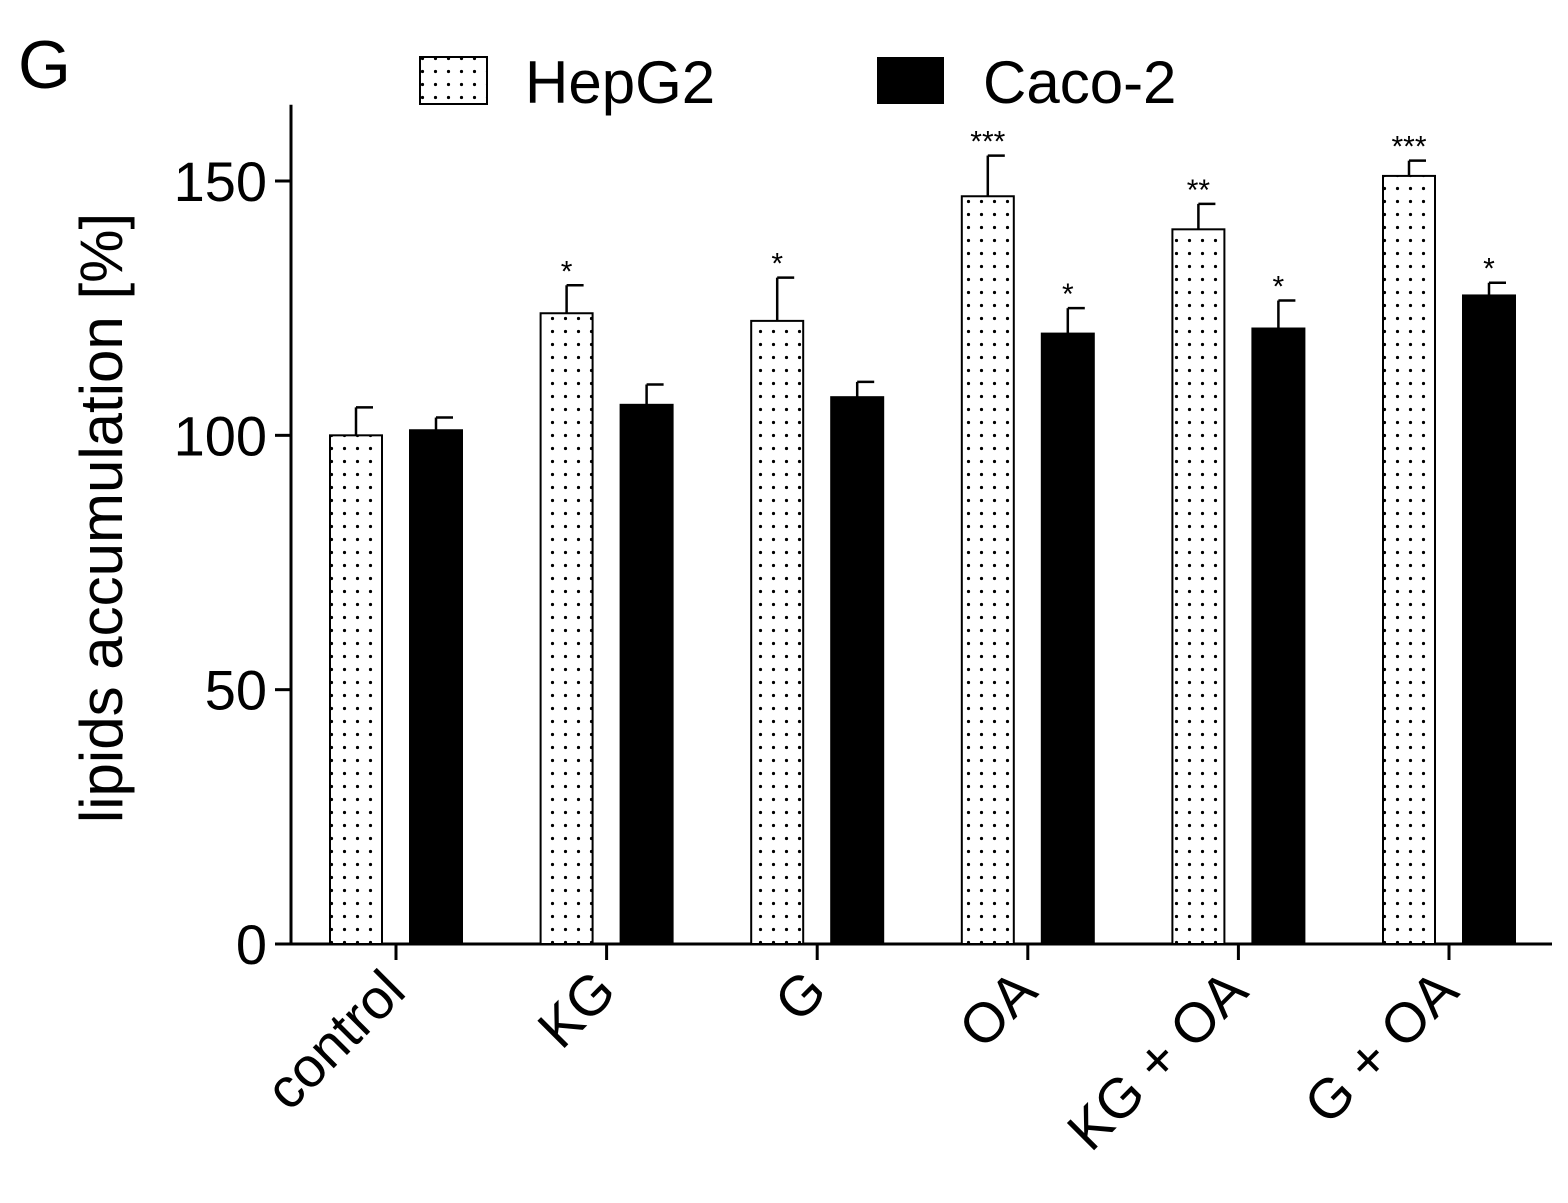  Describe the element at coordinates (1079, 82) in the screenshot. I see `legend-label-caco2: Caco-2` at that location.